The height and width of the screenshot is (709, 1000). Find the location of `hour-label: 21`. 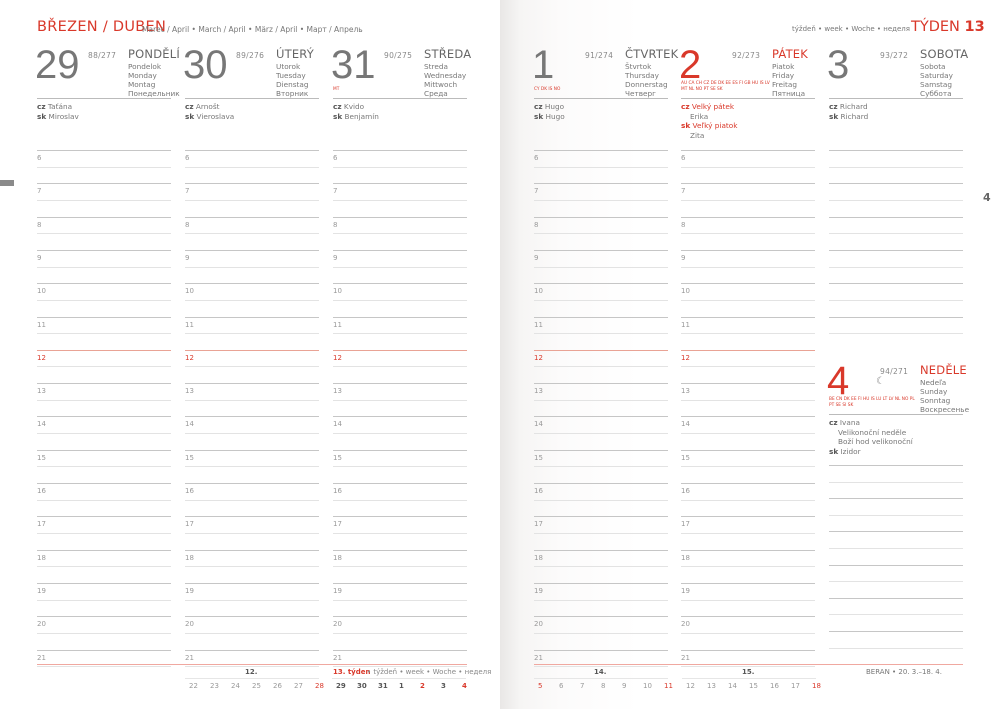

hour-label: 21 is located at coordinates (189, 657).